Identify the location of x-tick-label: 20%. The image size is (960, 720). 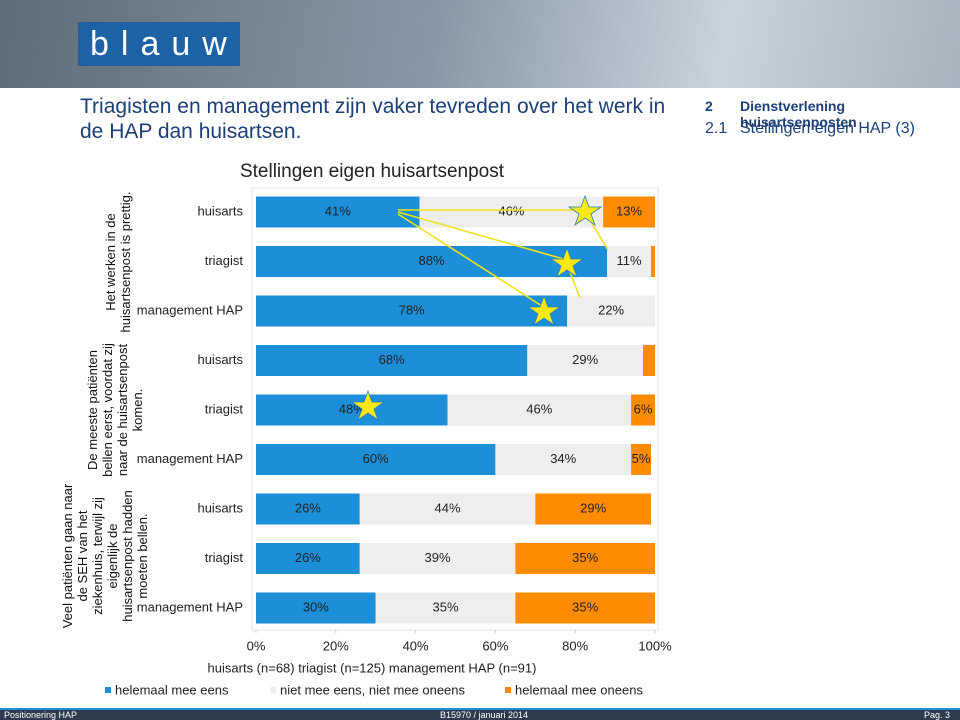
(336, 645).